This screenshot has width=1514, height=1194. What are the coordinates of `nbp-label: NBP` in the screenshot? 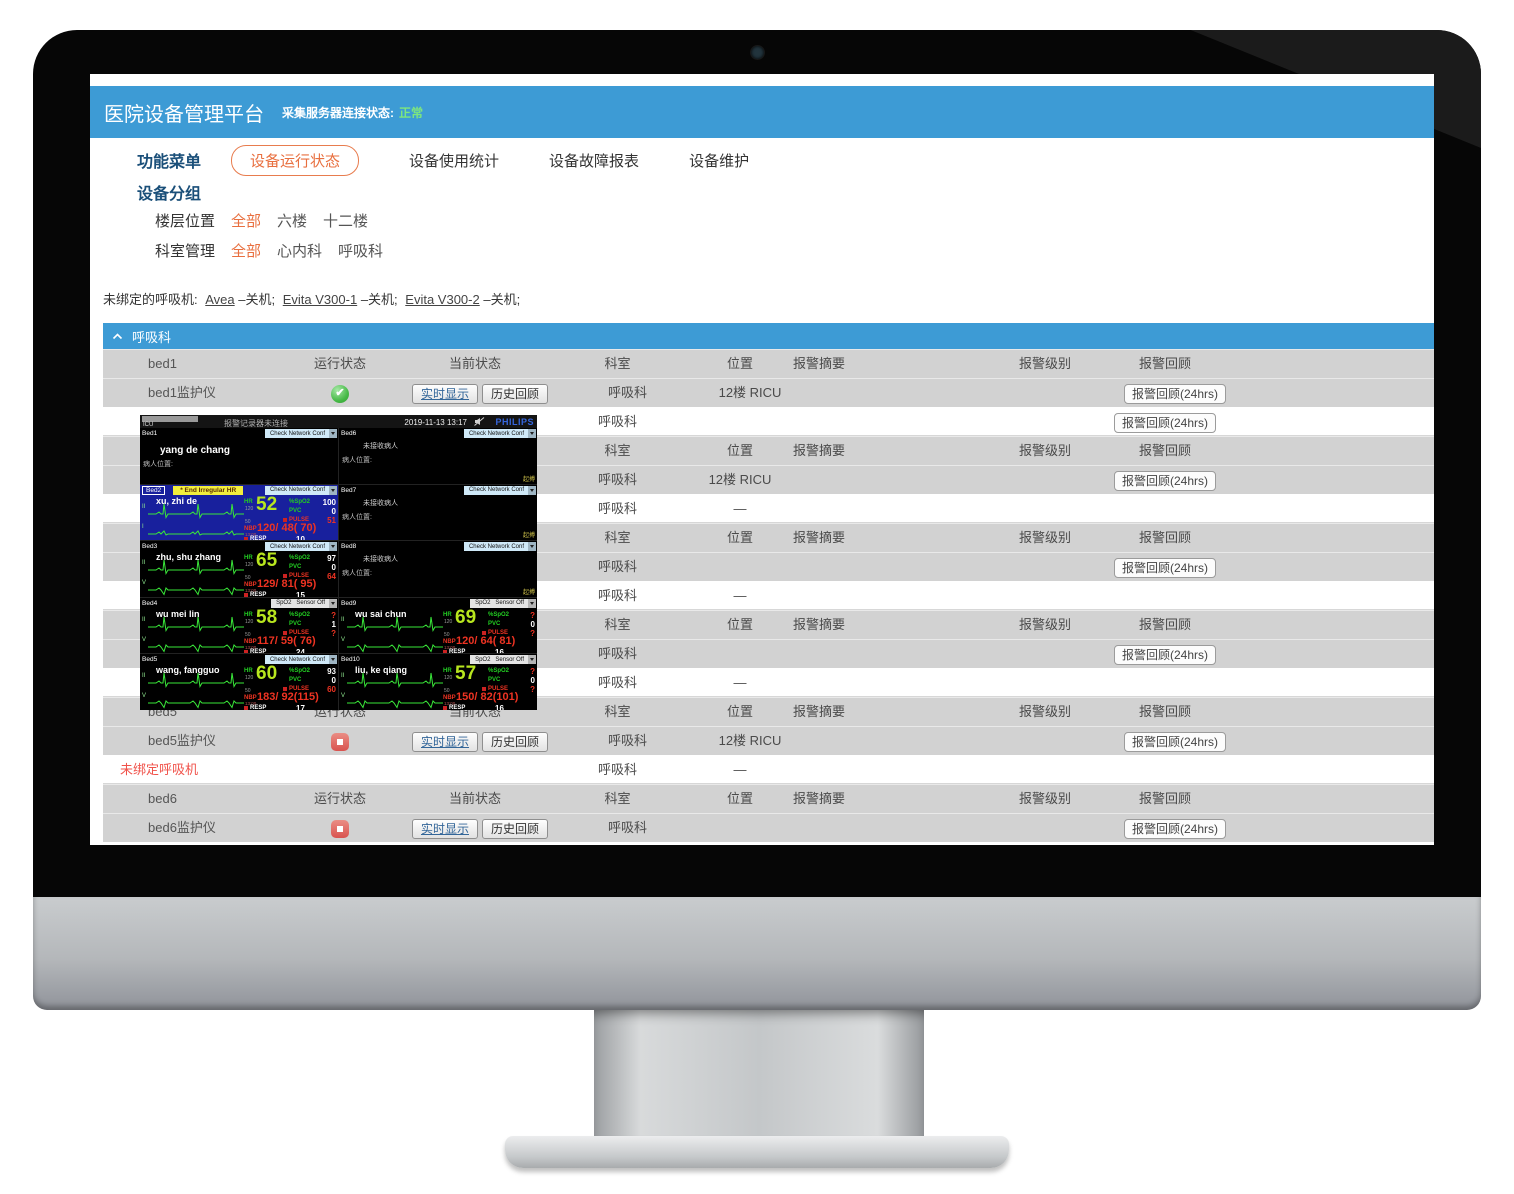 It's located at (250, 528).